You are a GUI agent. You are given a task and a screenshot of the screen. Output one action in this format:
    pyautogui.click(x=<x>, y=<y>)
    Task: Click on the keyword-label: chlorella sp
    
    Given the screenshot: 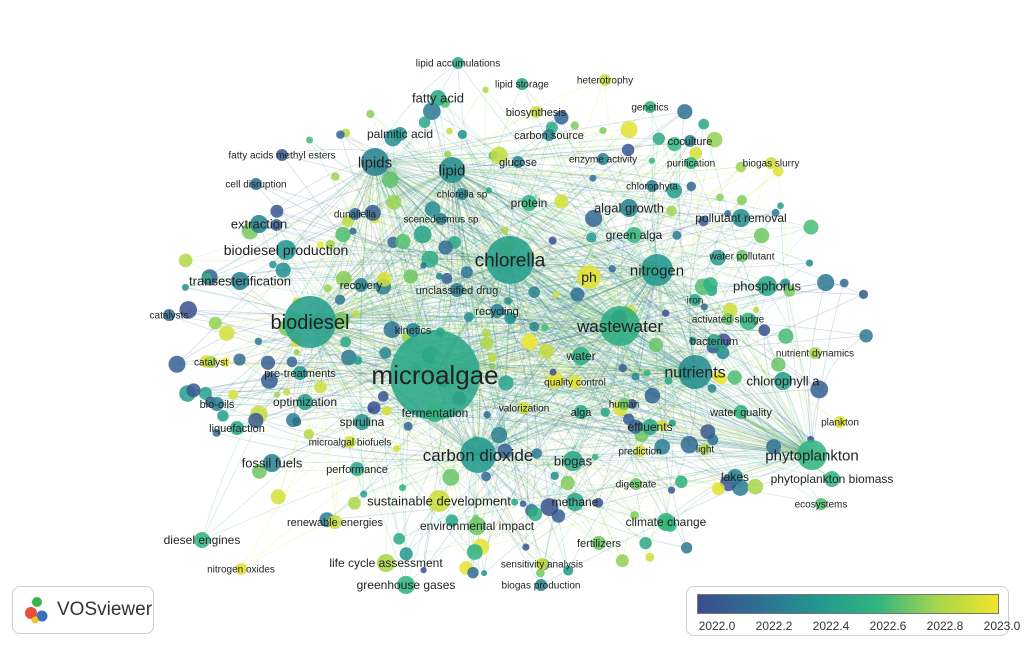 What is the action you would take?
    pyautogui.click(x=462, y=195)
    